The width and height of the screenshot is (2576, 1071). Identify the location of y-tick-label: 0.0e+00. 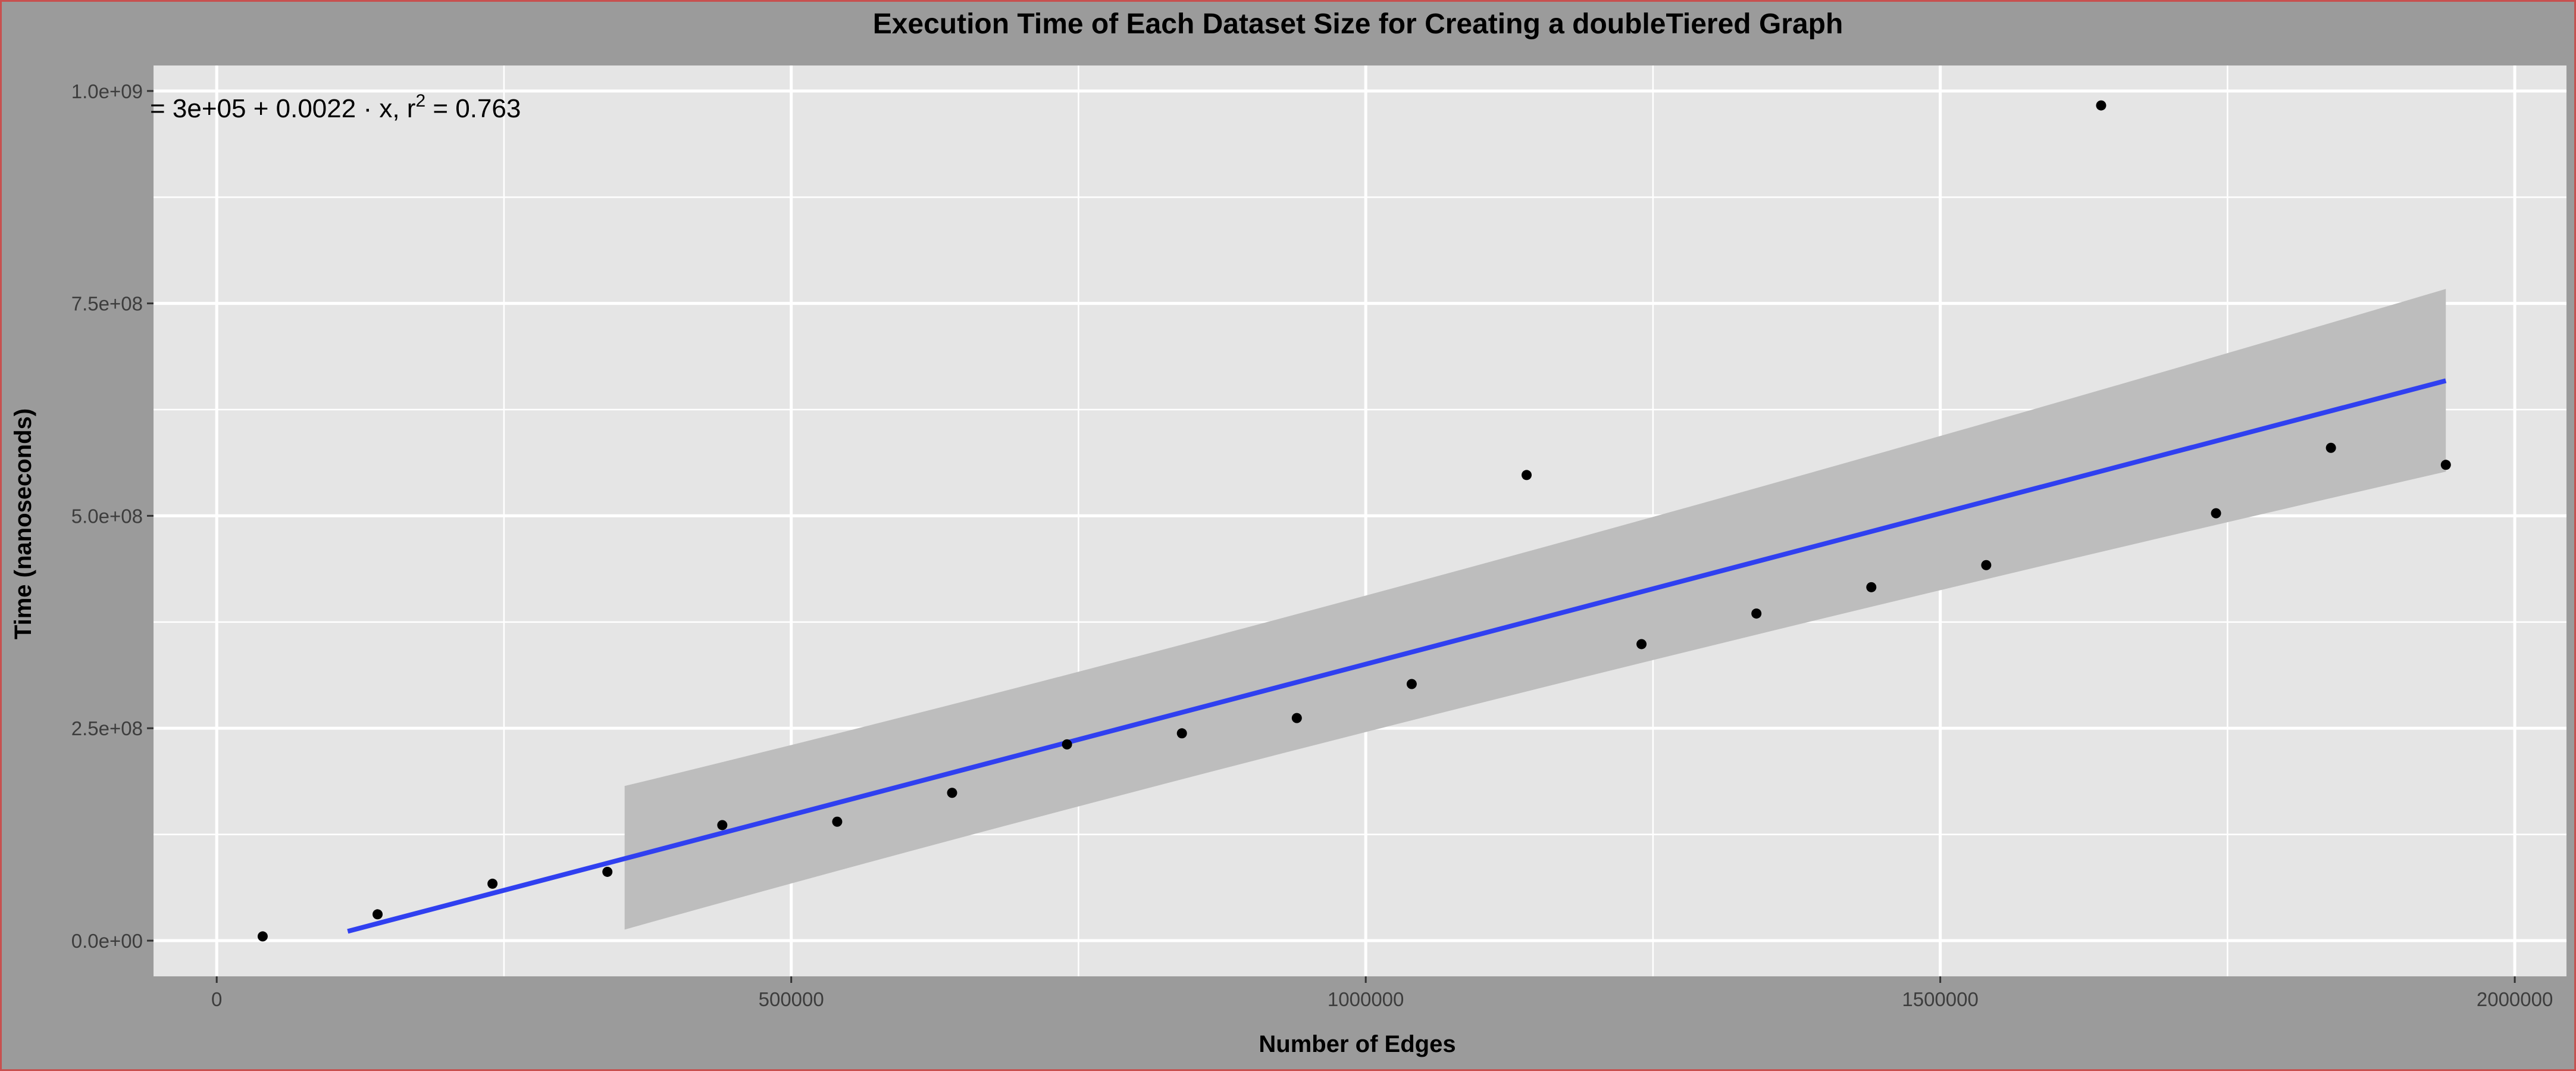
(107, 941).